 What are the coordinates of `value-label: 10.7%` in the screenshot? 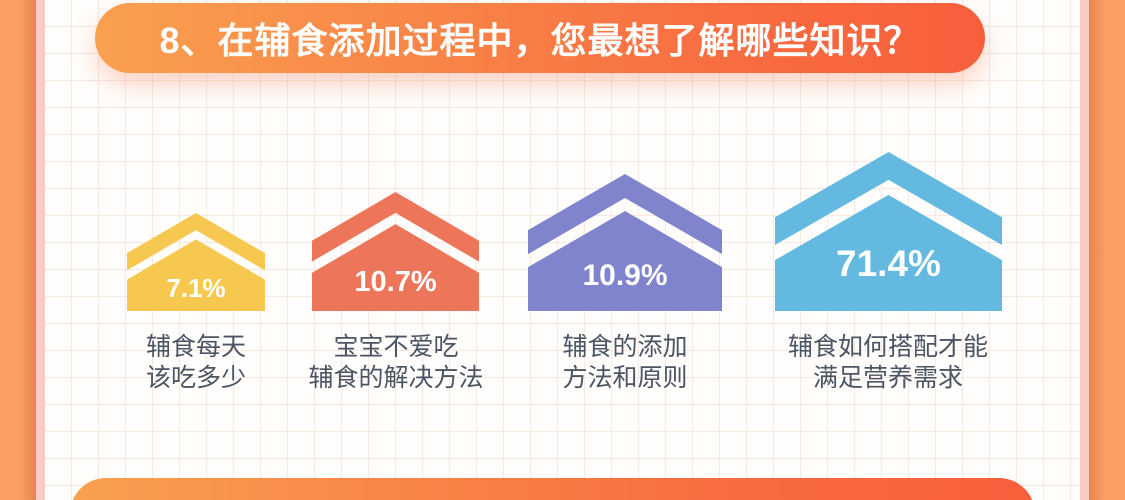 It's located at (395, 281).